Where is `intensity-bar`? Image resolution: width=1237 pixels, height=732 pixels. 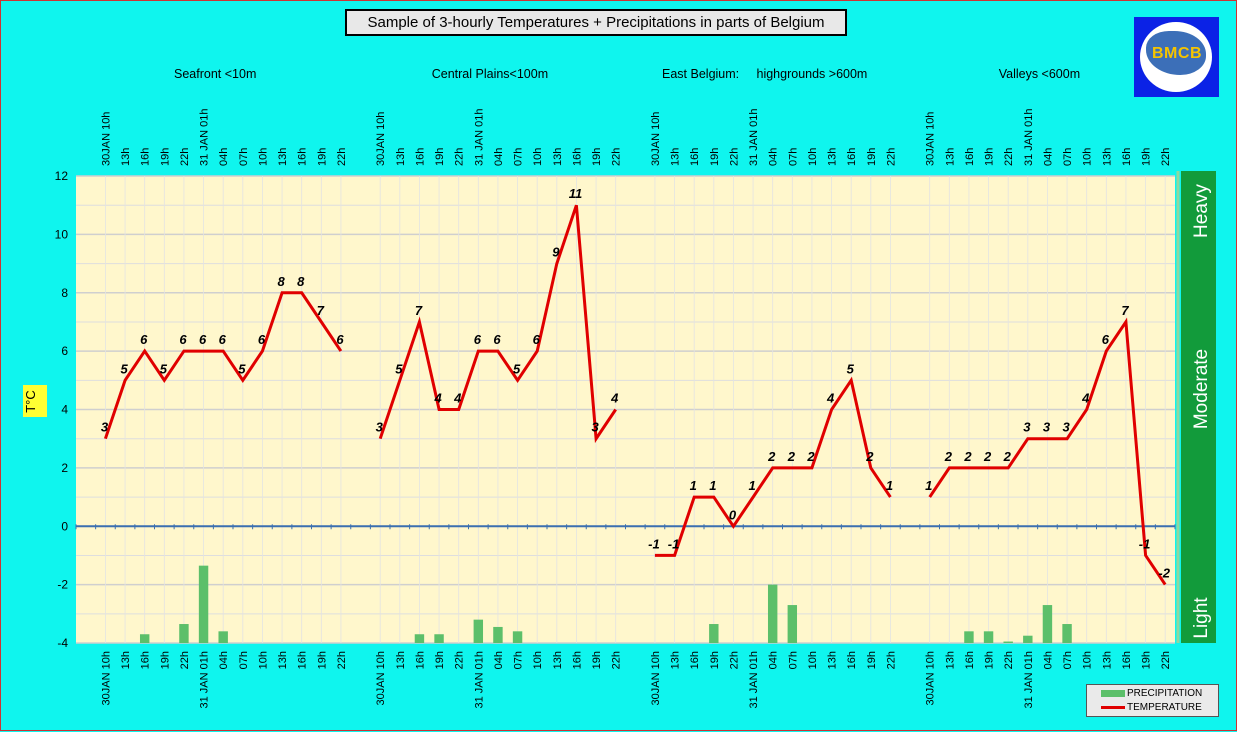 intensity-bar is located at coordinates (1198, 407).